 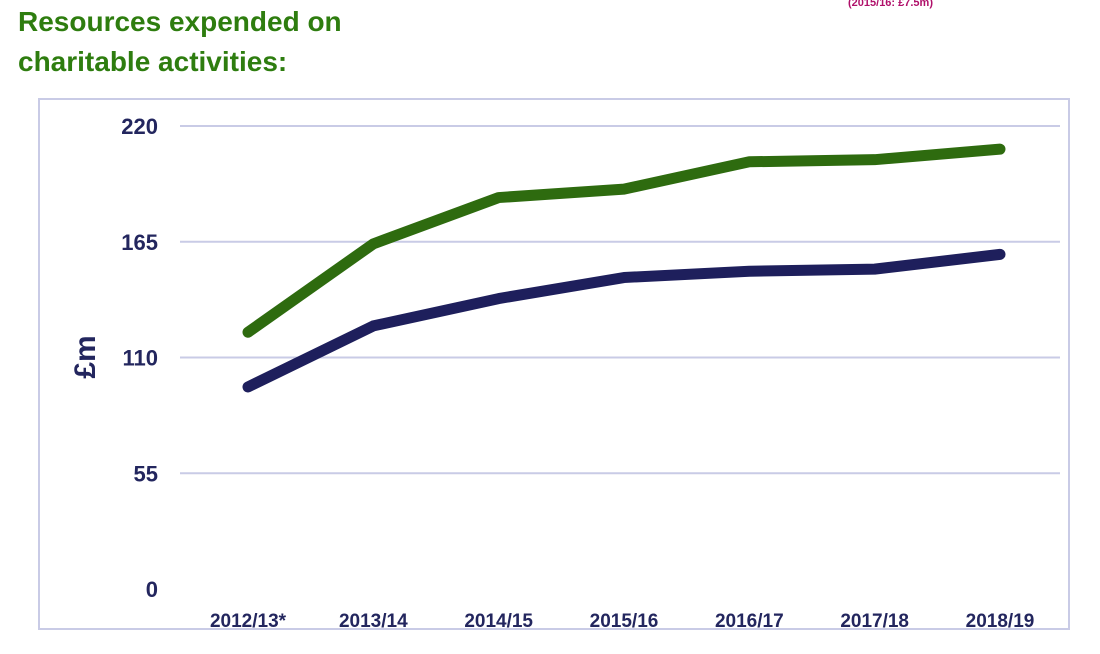 I want to click on y-tick-label: 110, so click(x=141, y=358).